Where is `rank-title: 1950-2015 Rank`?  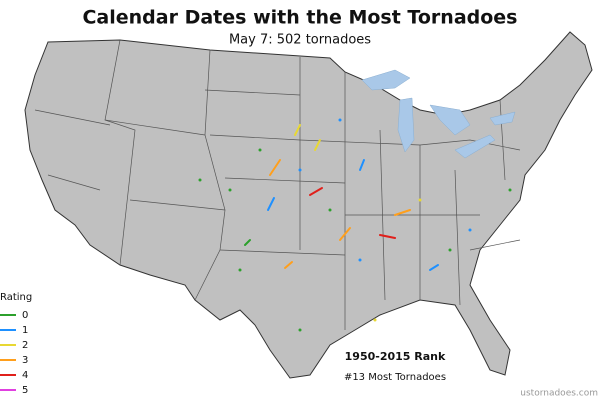 rank-title: 1950-2015 Rank is located at coordinates (395, 356).